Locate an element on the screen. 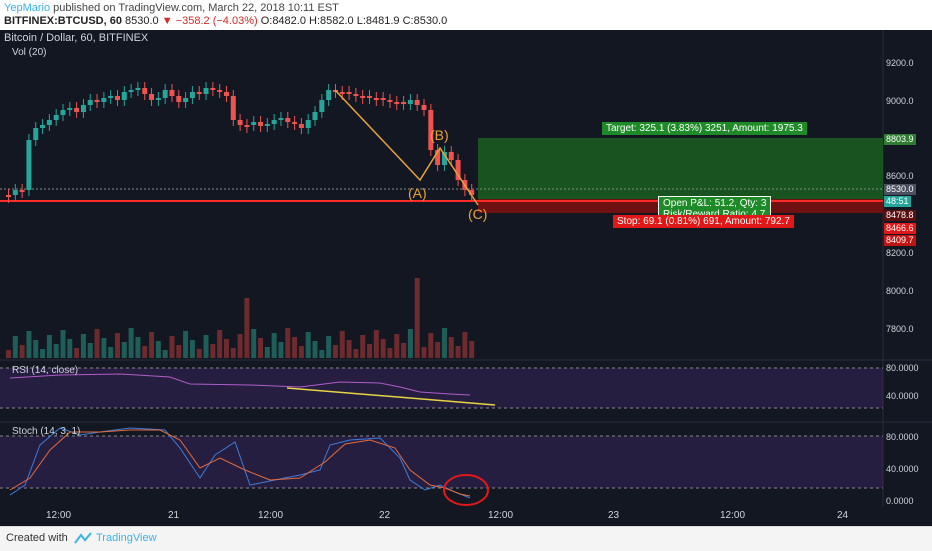  created-with-text: Created with is located at coordinates (37, 538).